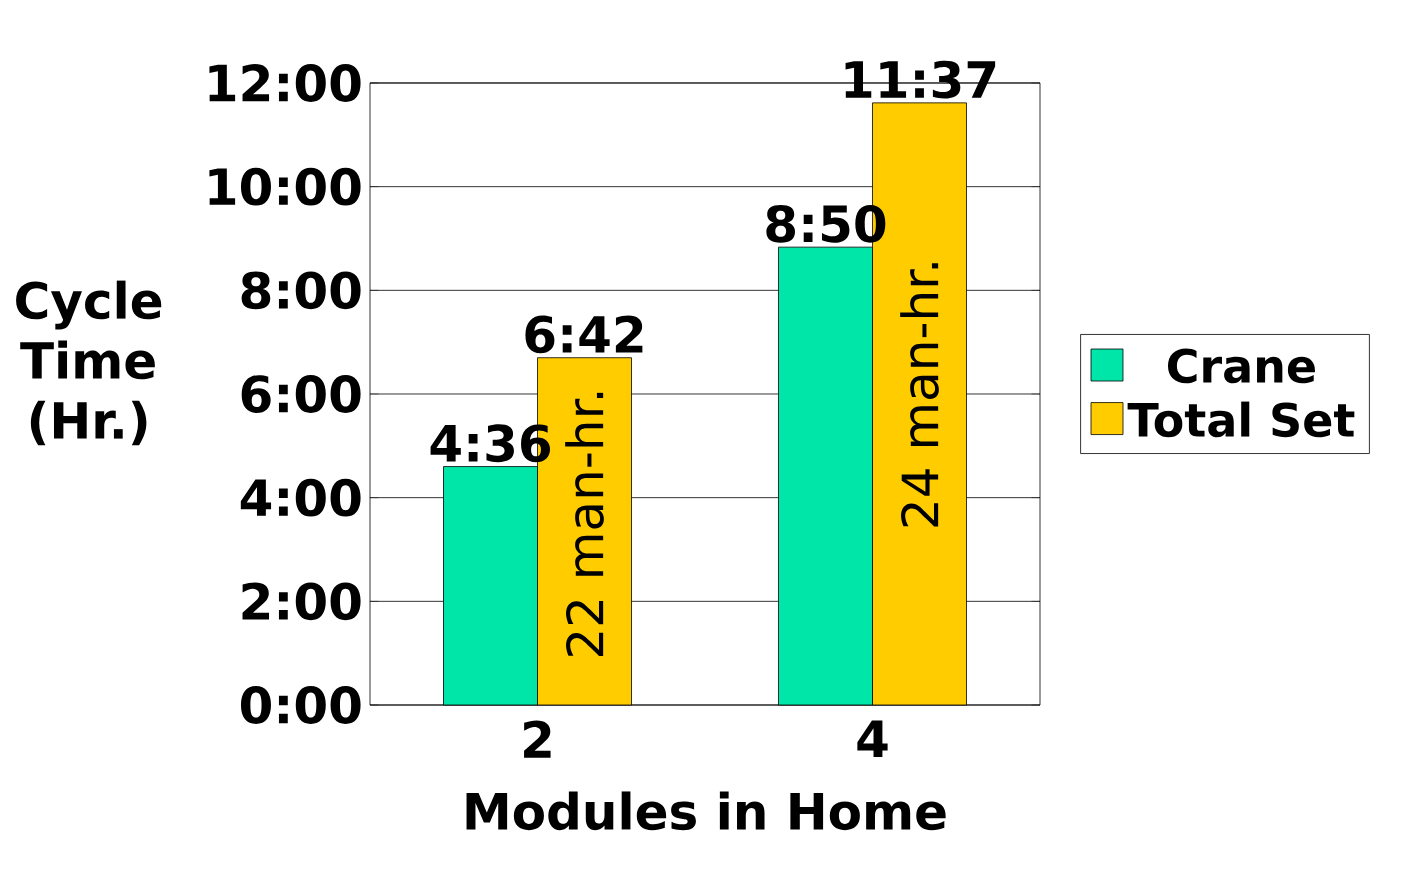 This screenshot has height=889, width=1423. What do you see at coordinates (584, 334) in the screenshot?
I see `data-label: 6:42` at bounding box center [584, 334].